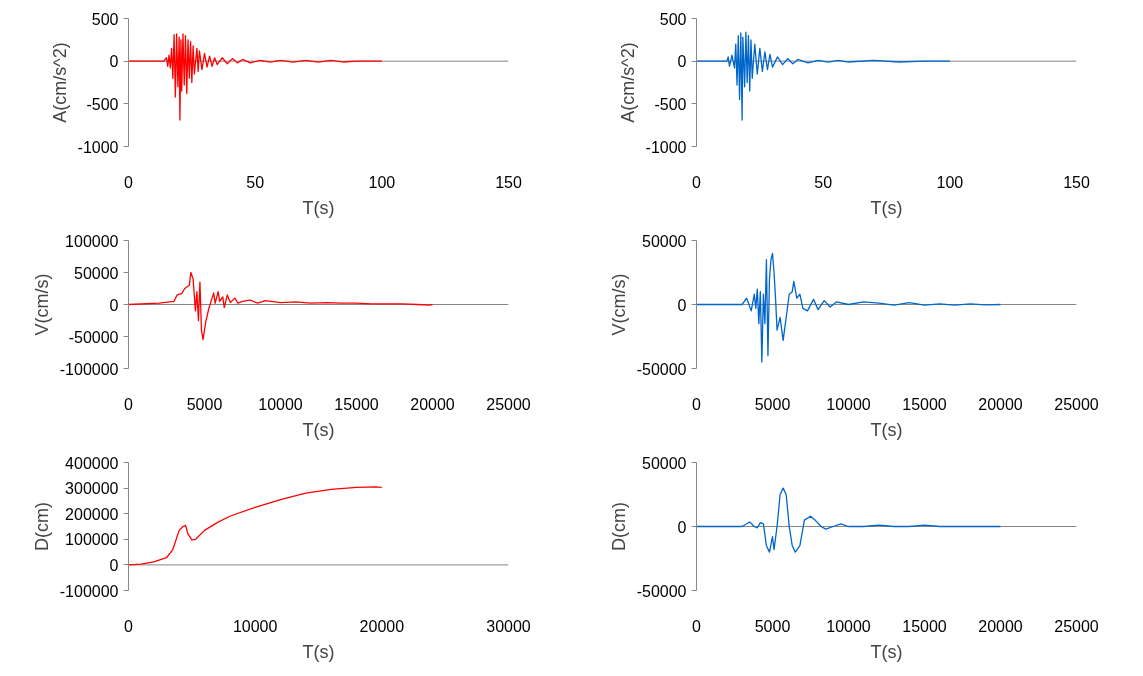 This screenshot has width=1143, height=676. Describe the element at coordinates (92, 463) in the screenshot. I see `y-tick-label: 400000` at that location.